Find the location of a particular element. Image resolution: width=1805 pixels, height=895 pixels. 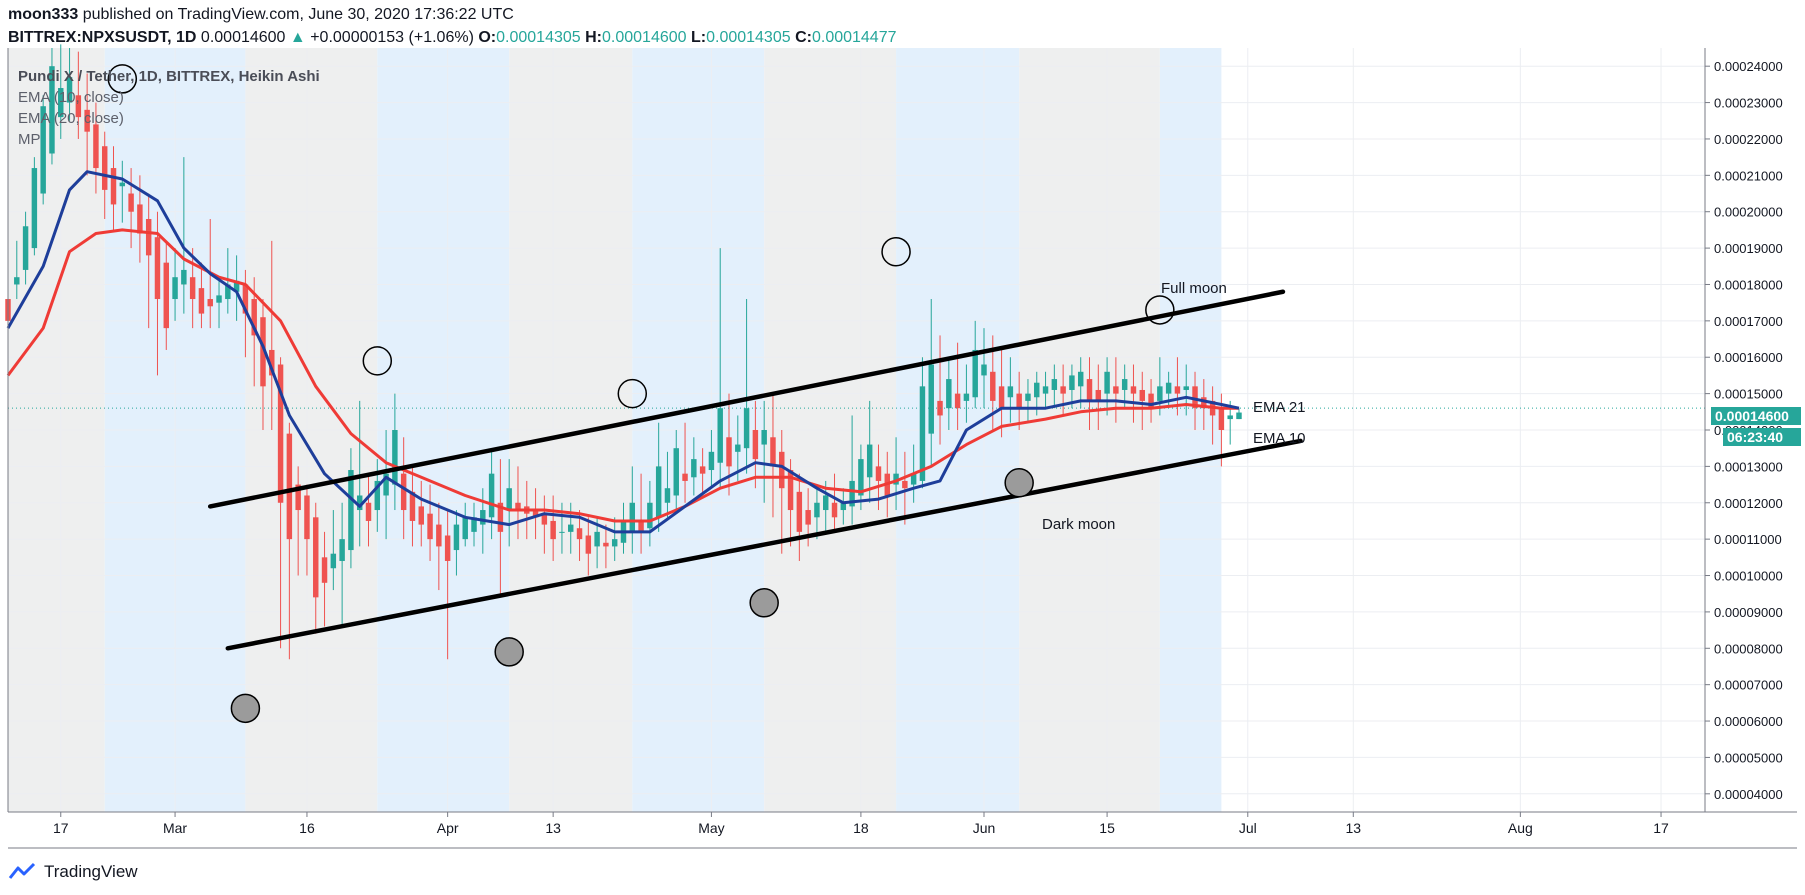

x-tick-label: Jun is located at coordinates (984, 828).